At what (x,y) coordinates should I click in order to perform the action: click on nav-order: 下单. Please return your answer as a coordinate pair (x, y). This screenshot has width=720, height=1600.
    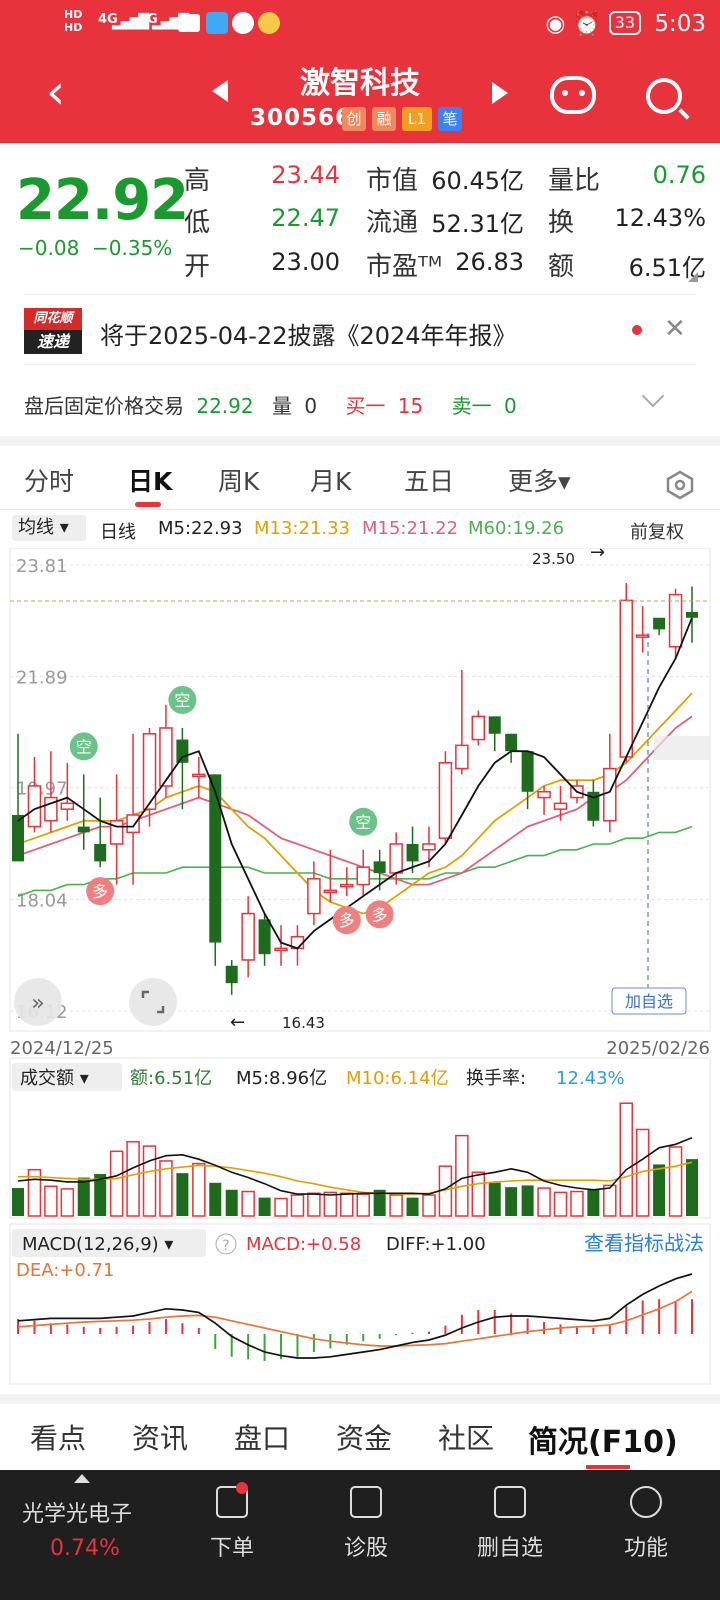
    Looking at the image, I should click on (231, 1548).